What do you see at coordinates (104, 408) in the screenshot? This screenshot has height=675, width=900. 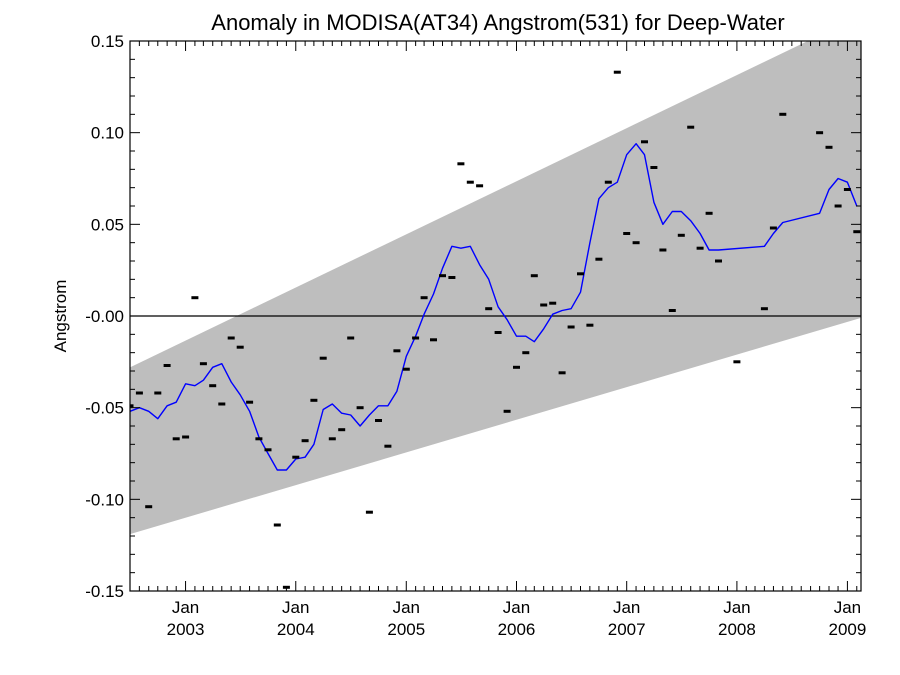 I see `y-tick-label: -0.05` at bounding box center [104, 408].